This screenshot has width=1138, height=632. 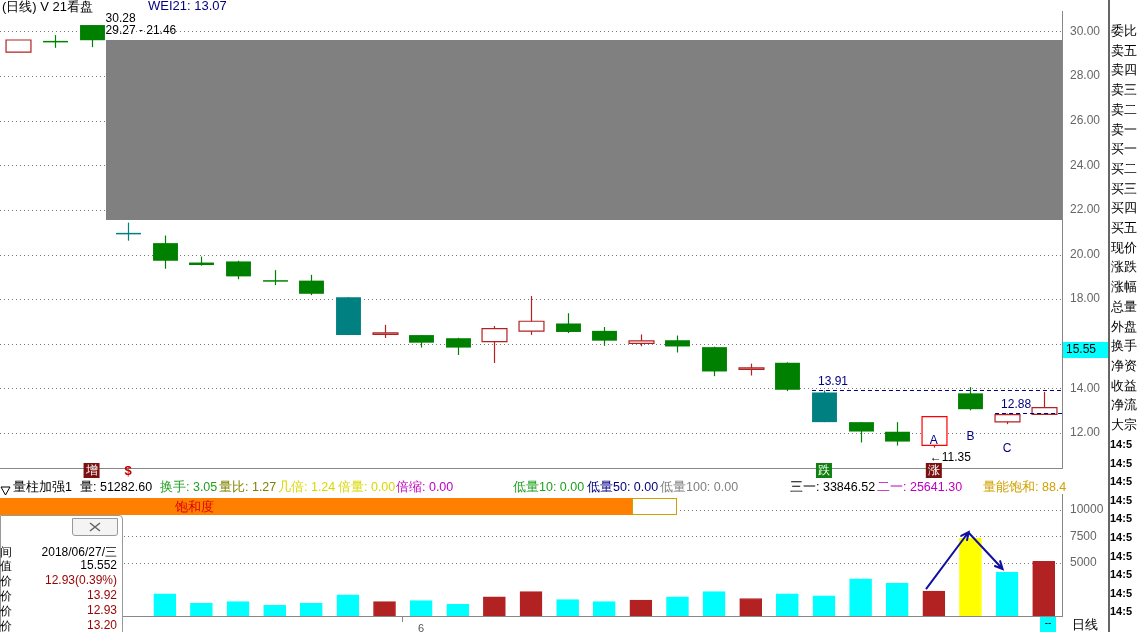 I want to click on x-tick-label: 6, so click(x=421, y=626).